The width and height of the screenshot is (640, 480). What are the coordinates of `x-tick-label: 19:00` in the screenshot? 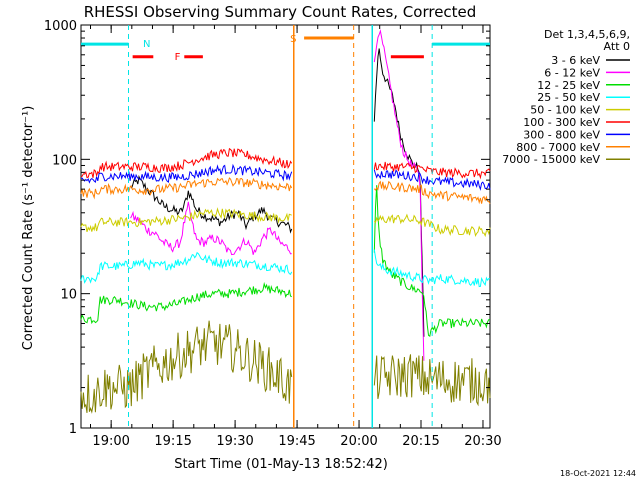 It's located at (110, 441).